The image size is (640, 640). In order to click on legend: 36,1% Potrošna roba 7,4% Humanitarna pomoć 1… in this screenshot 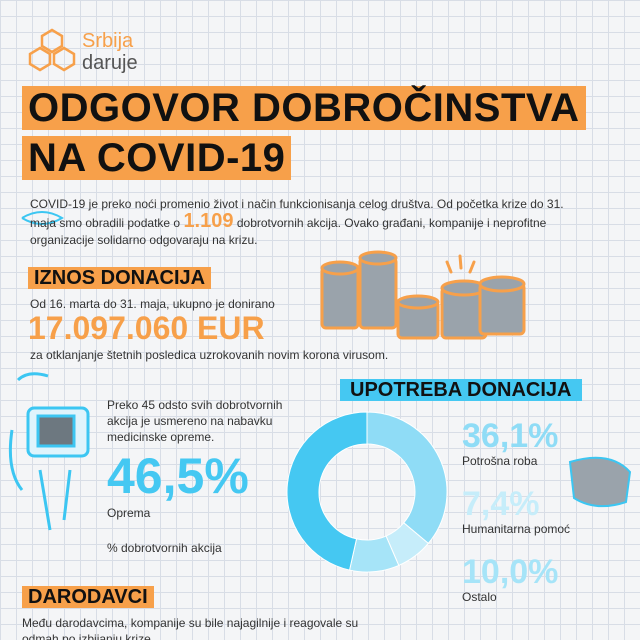, I will do `click(516, 520)`.